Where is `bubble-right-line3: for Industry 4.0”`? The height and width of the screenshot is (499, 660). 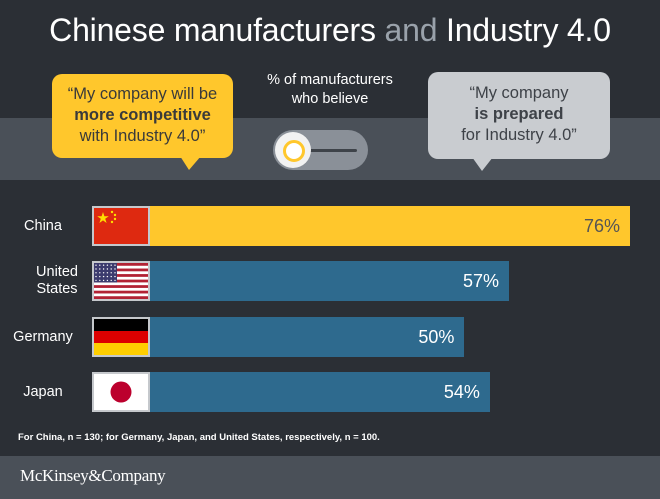
bubble-right-line3: for Industry 4.0” is located at coordinates (519, 135).